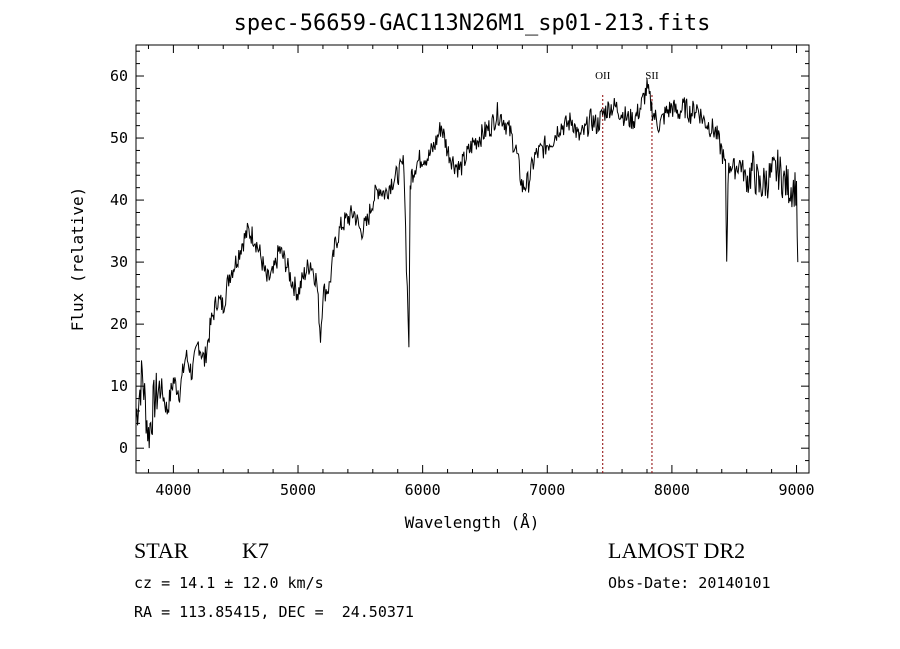 This screenshot has height=649, width=900. What do you see at coordinates (173, 490) in the screenshot?
I see `x-tick-label: 4000` at bounding box center [173, 490].